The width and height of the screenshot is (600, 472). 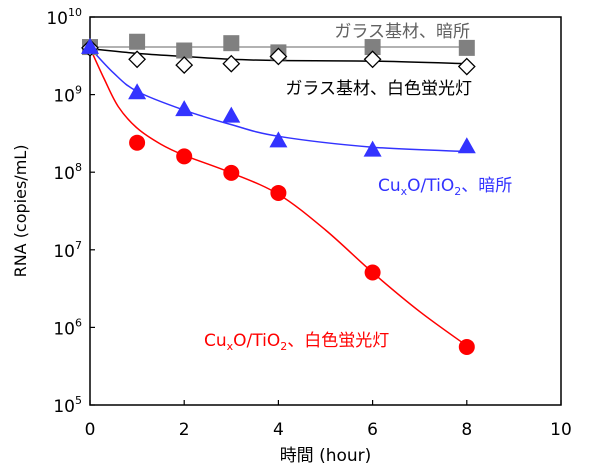 What do you see at coordinates (67, 405) in the screenshot?
I see `y-tick-label: 10⁵` at bounding box center [67, 405].